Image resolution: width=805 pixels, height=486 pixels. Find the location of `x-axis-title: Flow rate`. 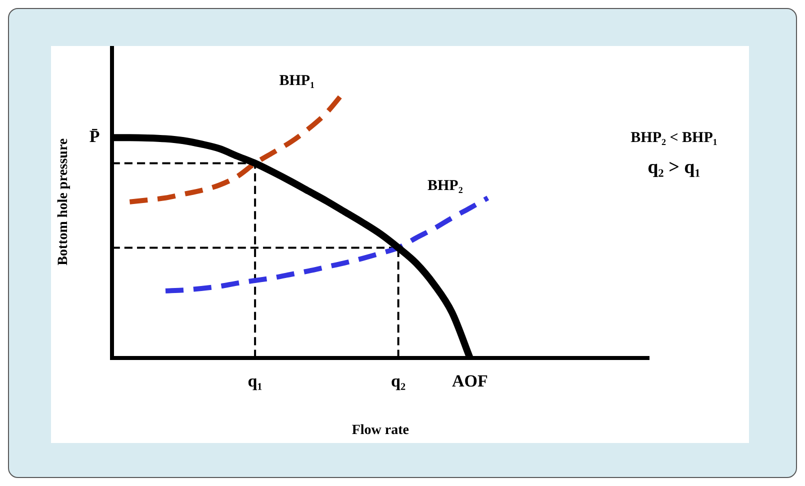

x-axis-title: Flow rate is located at coordinates (380, 430).